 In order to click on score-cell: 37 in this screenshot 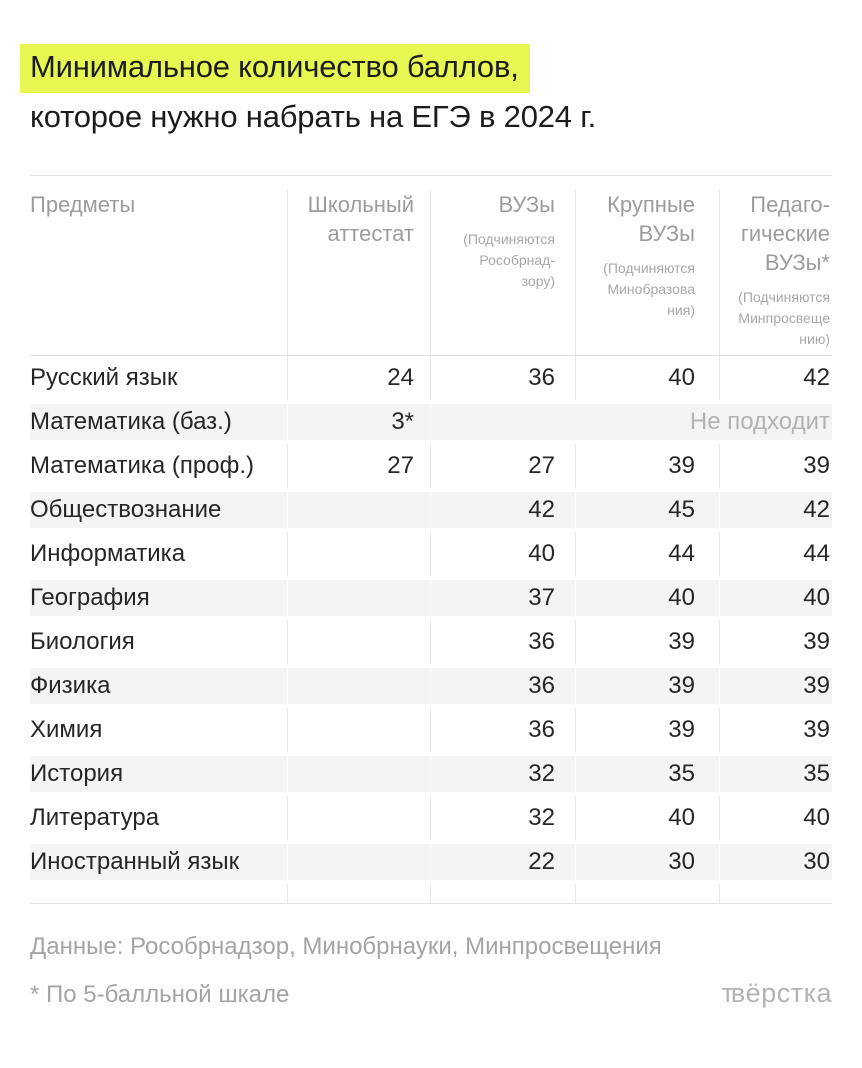, I will do `click(502, 598)`.